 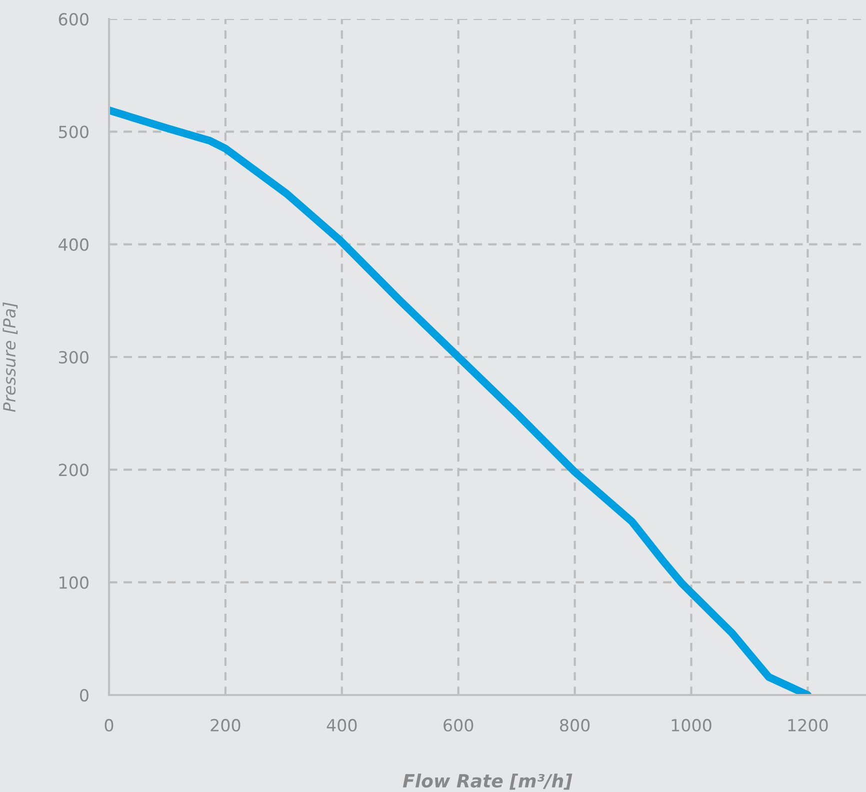 I want to click on x-axis-title: Flow Rate [m³/h], so click(x=487, y=782).